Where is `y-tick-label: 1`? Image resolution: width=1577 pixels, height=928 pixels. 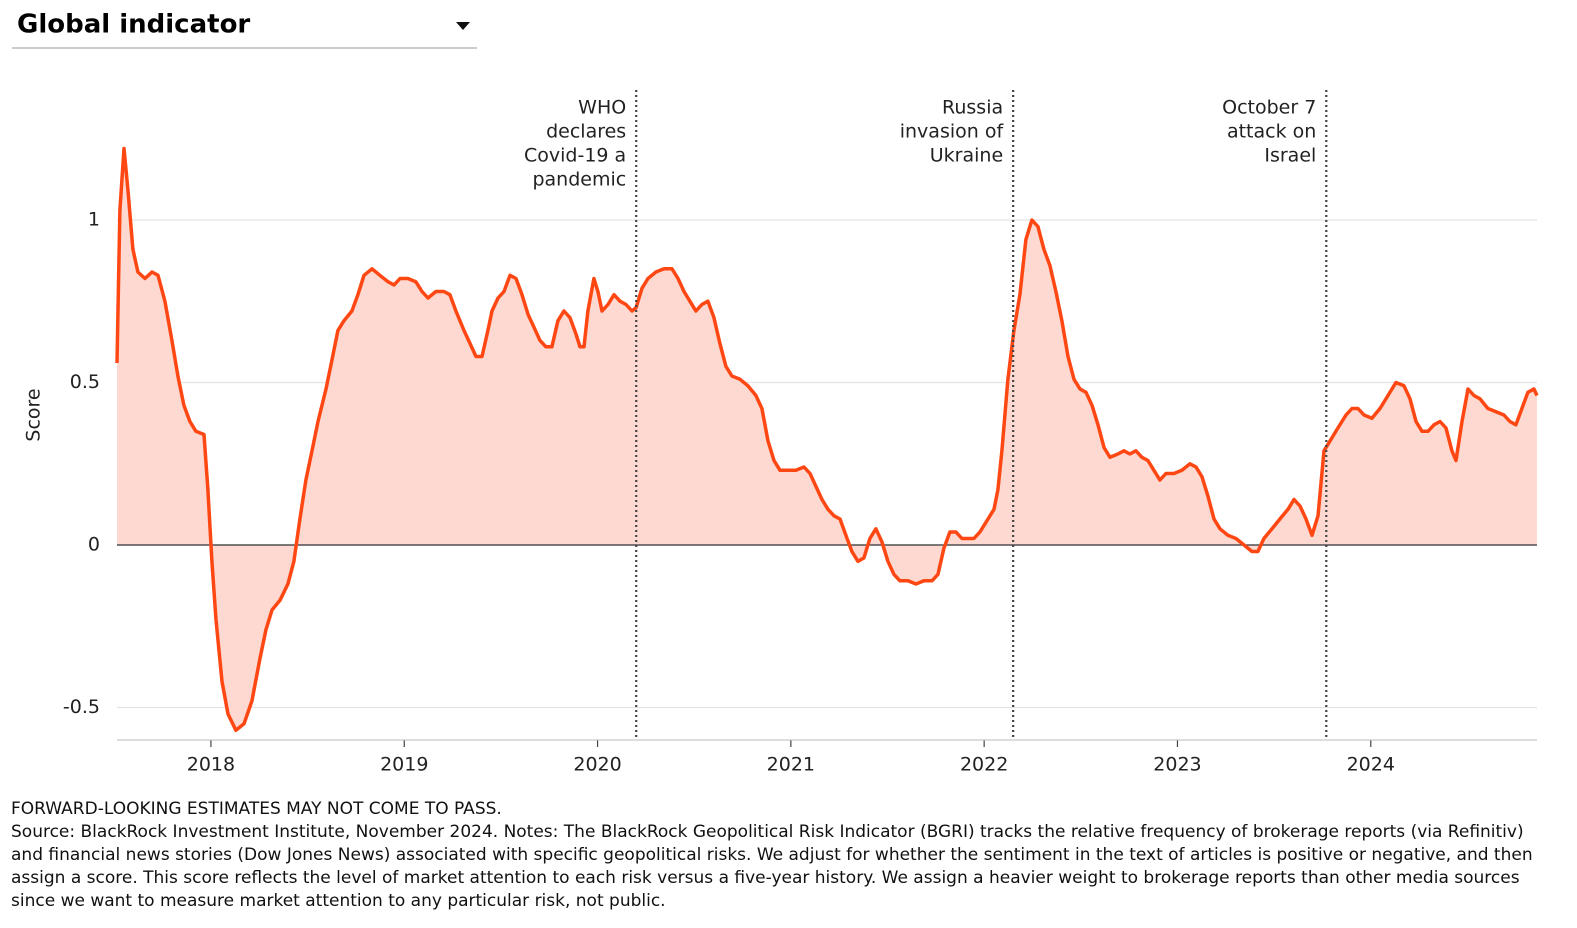 y-tick-label: 1 is located at coordinates (94, 220).